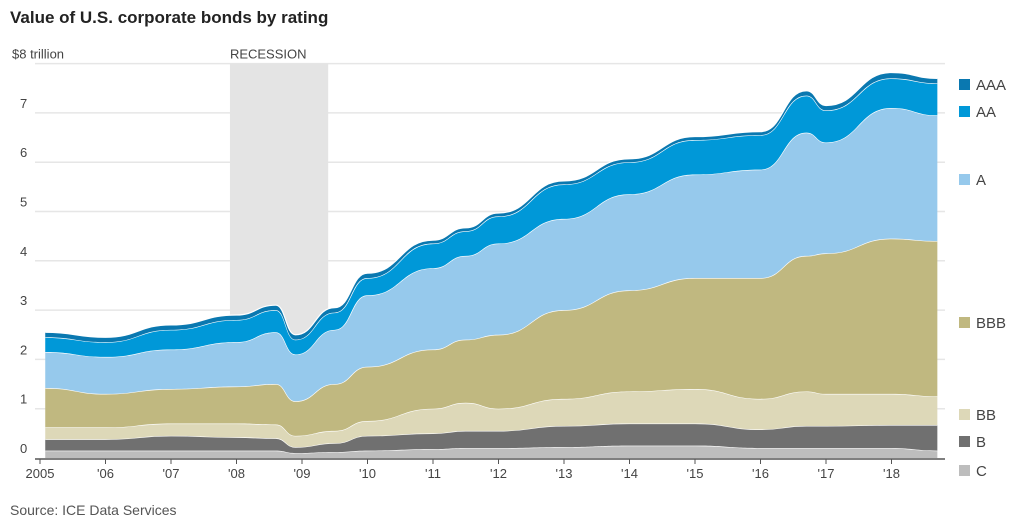 This screenshot has height=528, width=1024. I want to click on x-tick-label: 2005, so click(40, 473).